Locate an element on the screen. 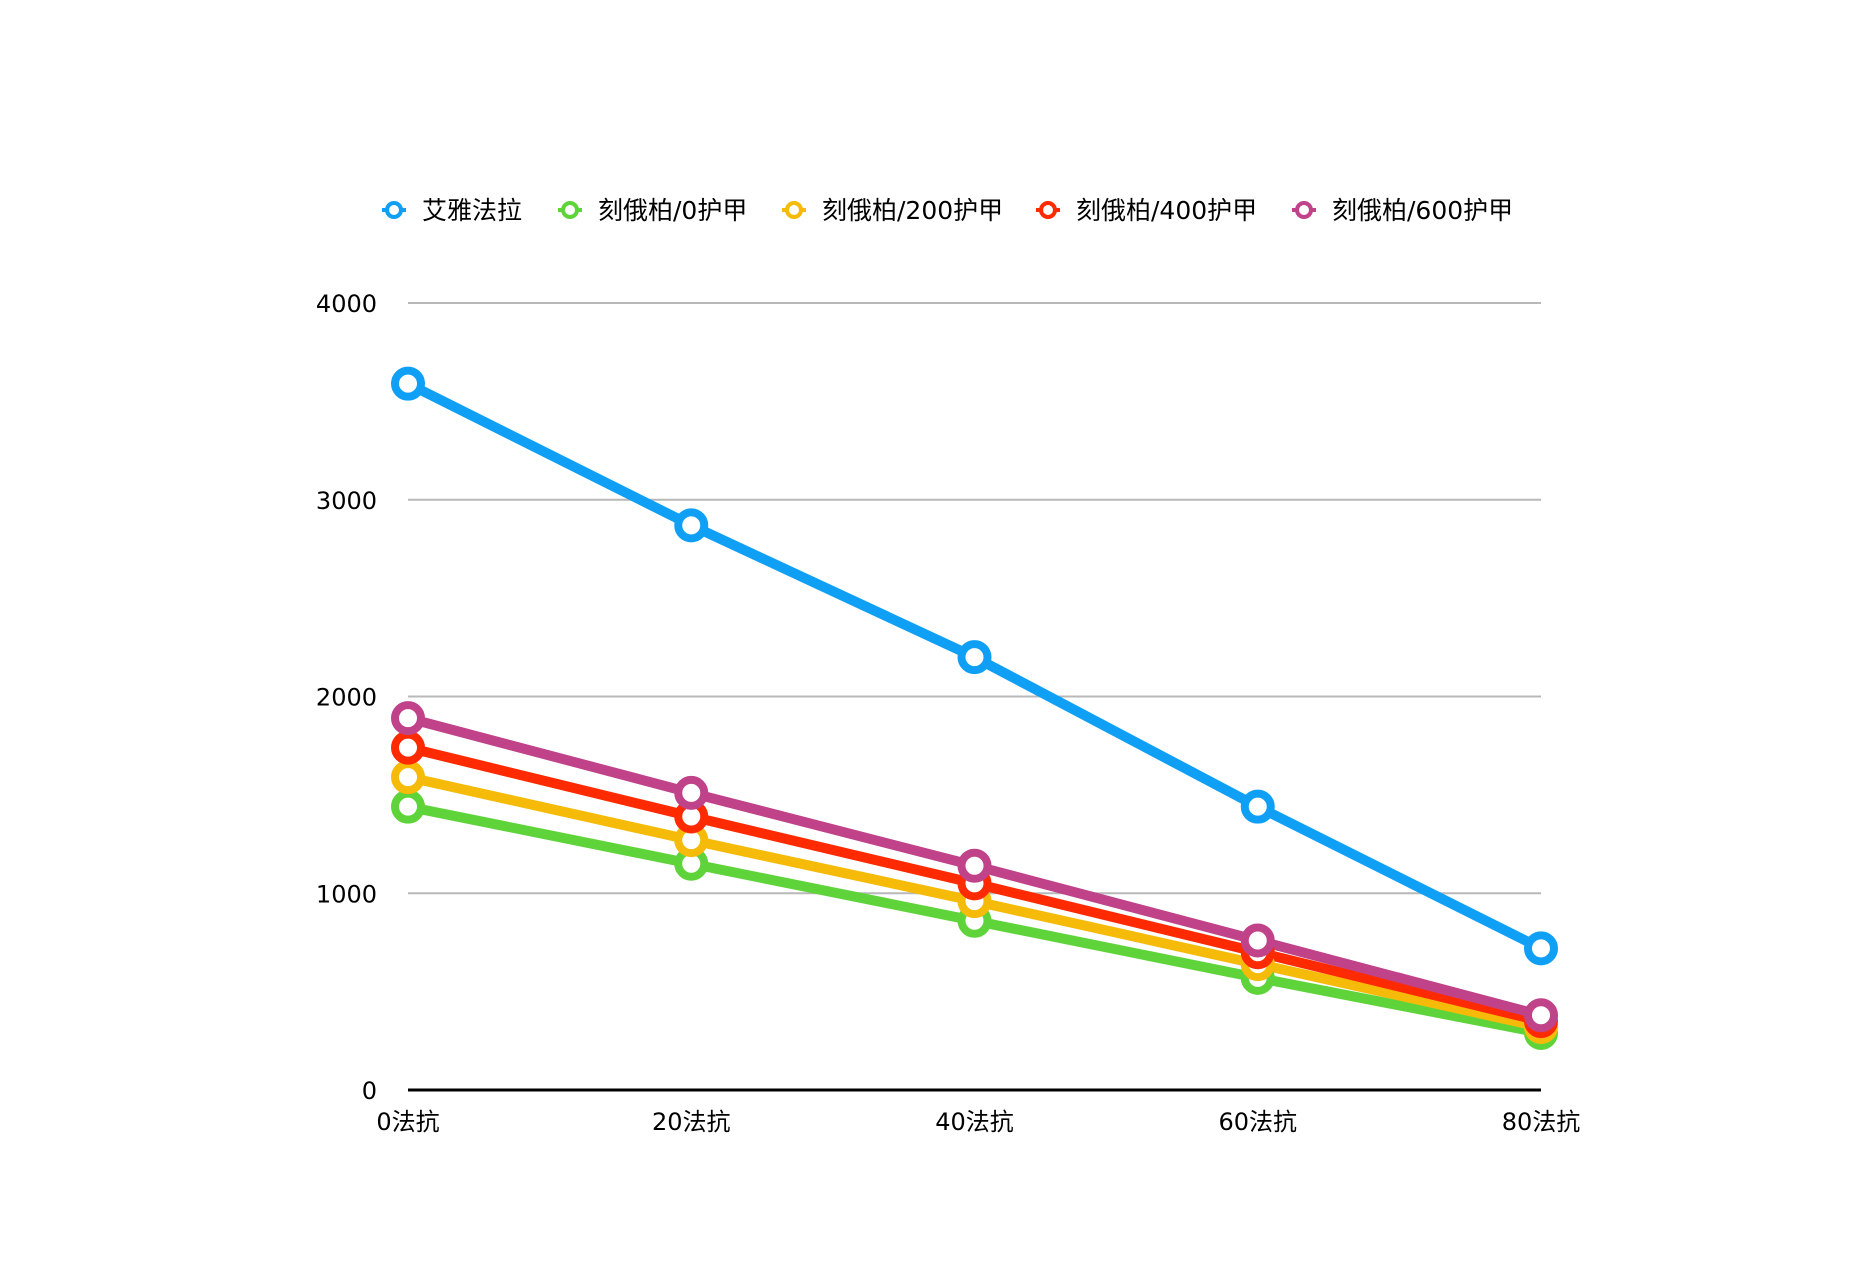 The width and height of the screenshot is (1856, 1281). legend-item: 刻俄柏/200护甲 is located at coordinates (892, 210).